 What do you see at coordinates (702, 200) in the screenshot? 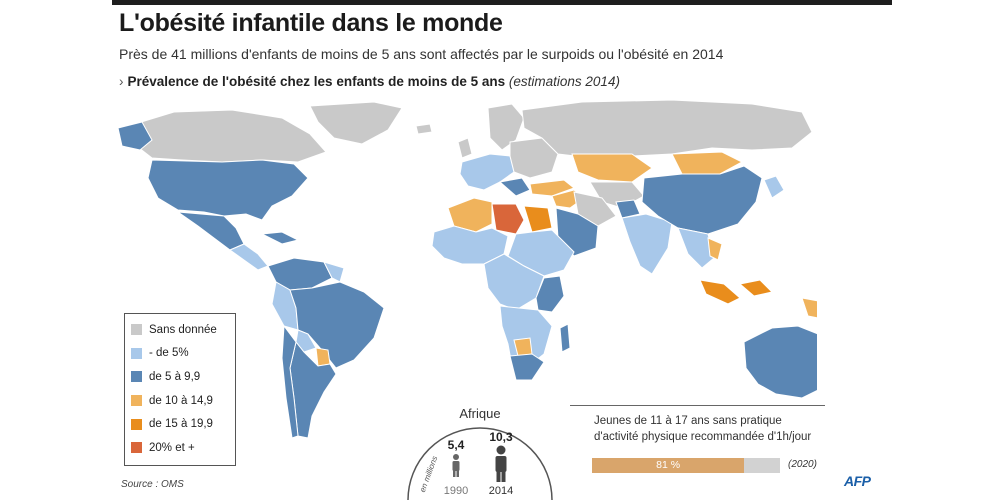
I see `map-region-china` at bounding box center [702, 200].